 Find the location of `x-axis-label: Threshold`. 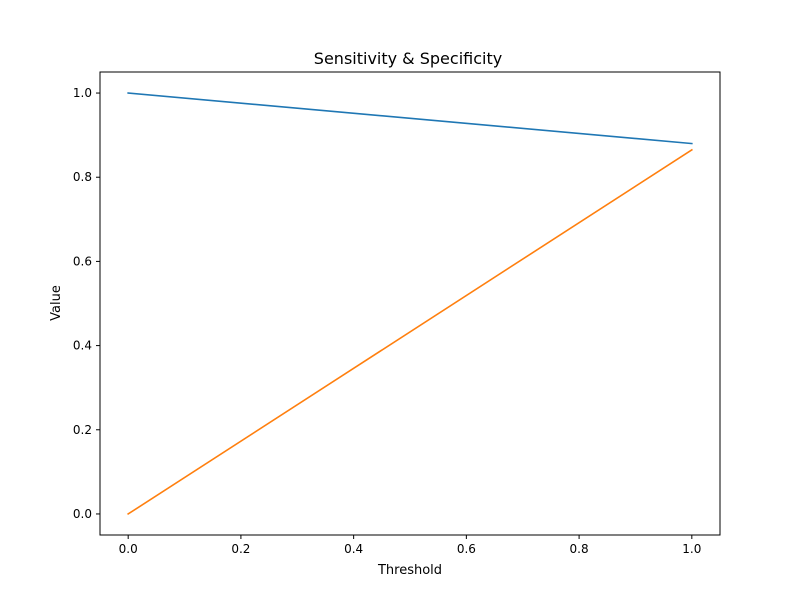

x-axis-label: Threshold is located at coordinates (409, 570).